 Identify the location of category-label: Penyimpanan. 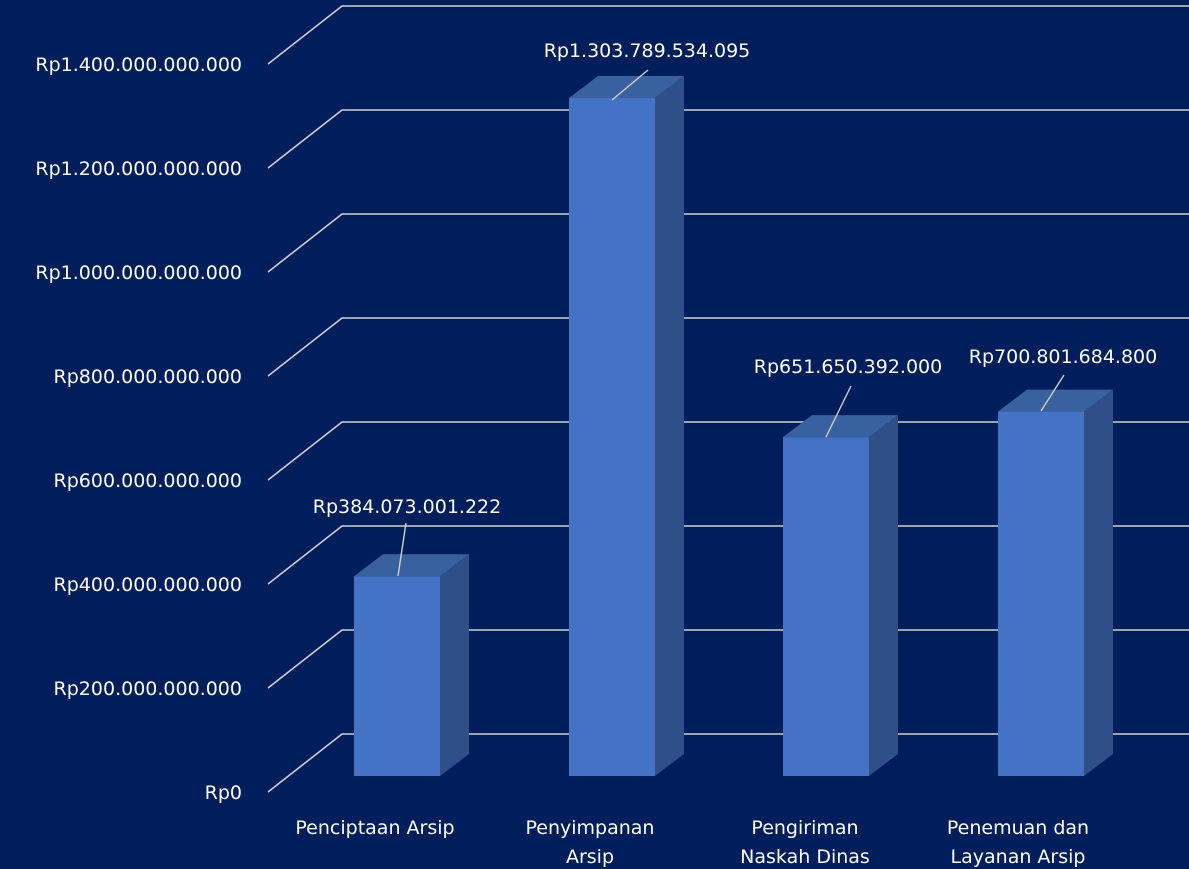
(590, 828).